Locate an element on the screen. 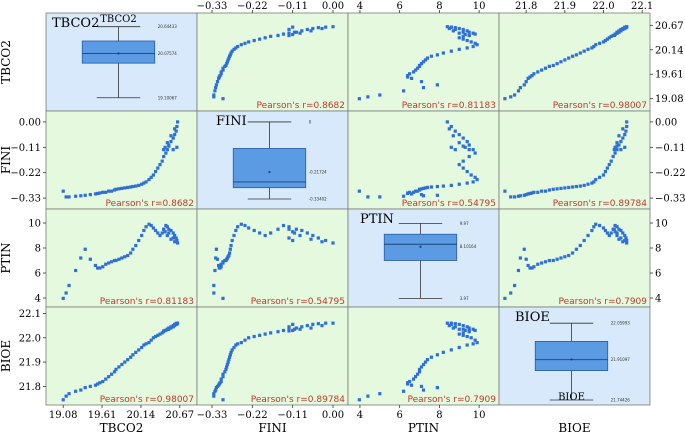  top-tick-label-fini: −0.22 is located at coordinates (252, 6).